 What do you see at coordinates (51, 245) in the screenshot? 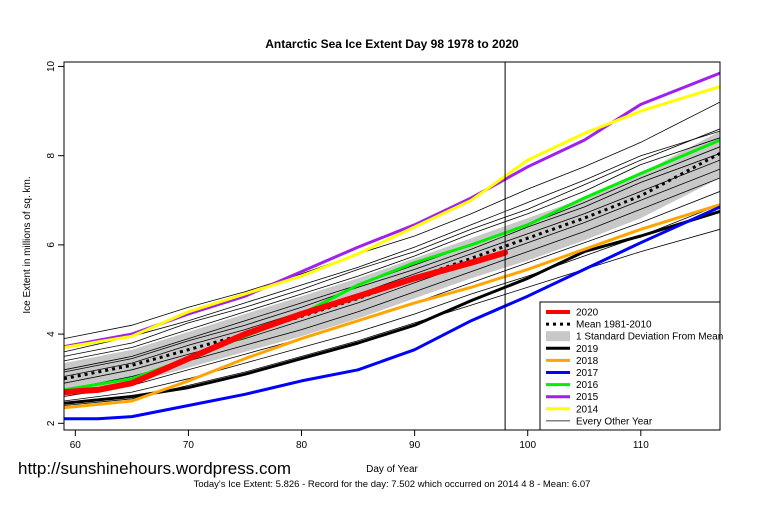
I see `y-tick-label: 6` at bounding box center [51, 245].